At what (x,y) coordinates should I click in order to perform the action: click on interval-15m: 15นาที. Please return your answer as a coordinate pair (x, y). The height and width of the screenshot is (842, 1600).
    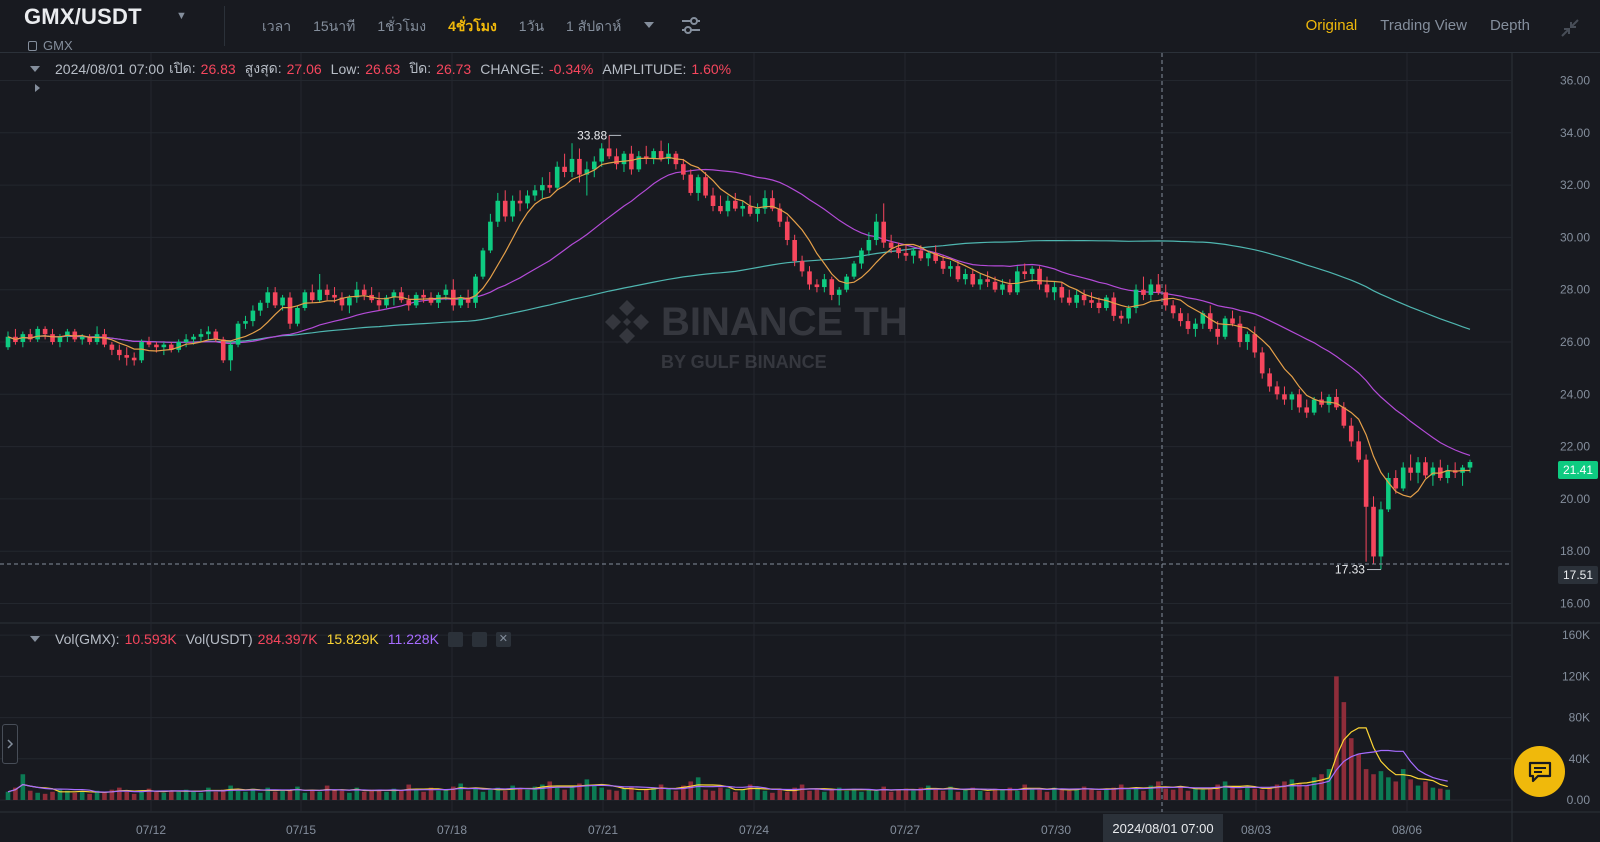
    Looking at the image, I should click on (334, 26).